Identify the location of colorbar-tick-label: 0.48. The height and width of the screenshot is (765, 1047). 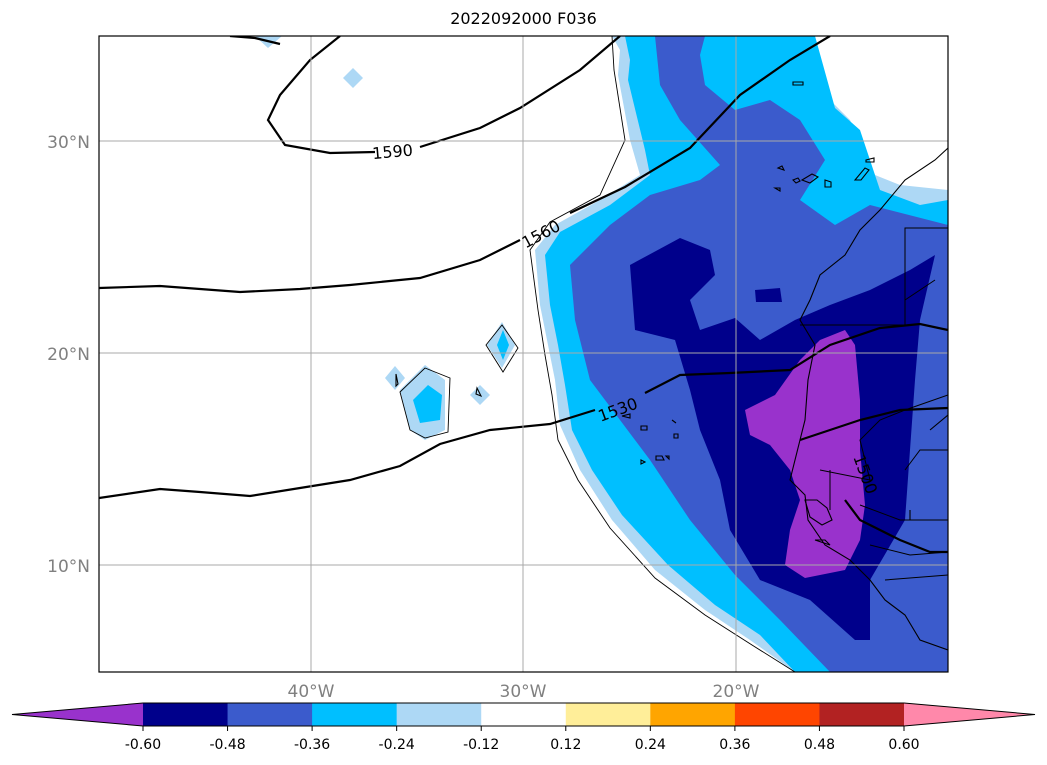
(819, 745).